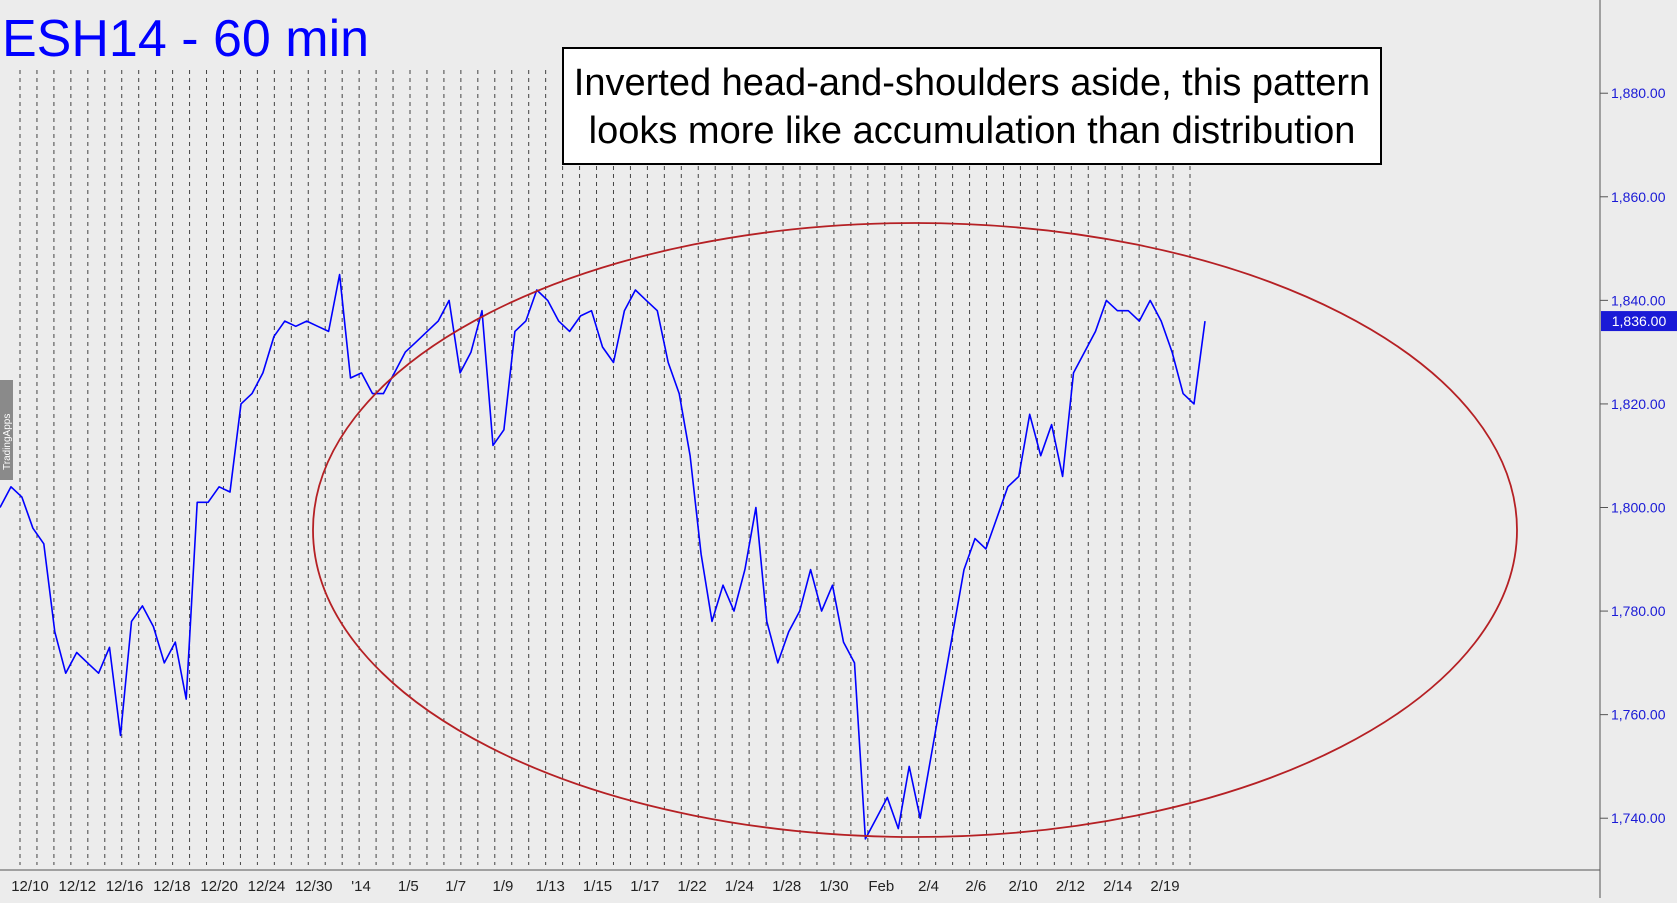  I want to click on x-tick-label: 1/24, so click(739, 886).